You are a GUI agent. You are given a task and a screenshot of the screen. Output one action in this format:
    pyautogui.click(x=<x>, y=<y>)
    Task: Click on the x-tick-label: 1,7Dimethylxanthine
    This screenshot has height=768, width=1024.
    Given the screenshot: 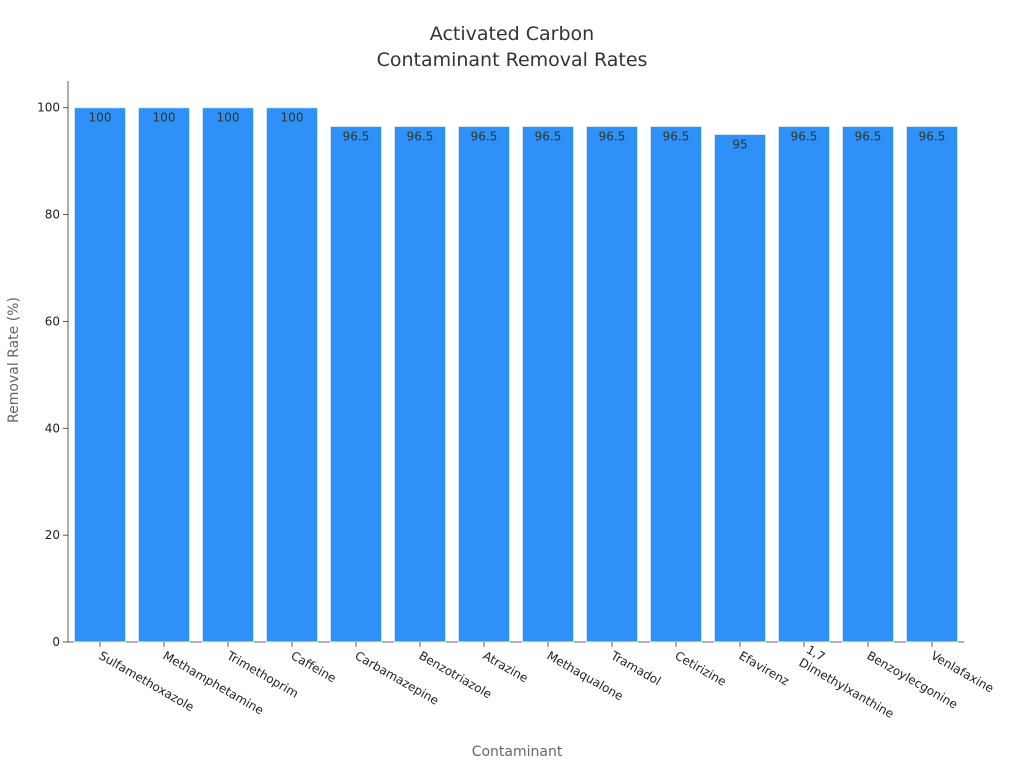 What is the action you would take?
    pyautogui.click(x=850, y=681)
    